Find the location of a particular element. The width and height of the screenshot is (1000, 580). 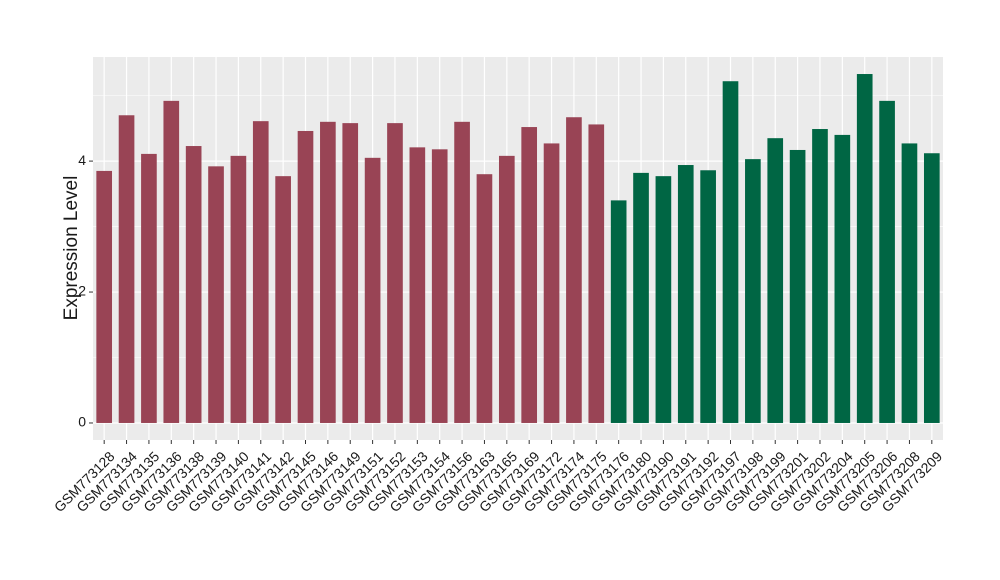

y-axis-label: Expression Level is located at coordinates (71, 248).